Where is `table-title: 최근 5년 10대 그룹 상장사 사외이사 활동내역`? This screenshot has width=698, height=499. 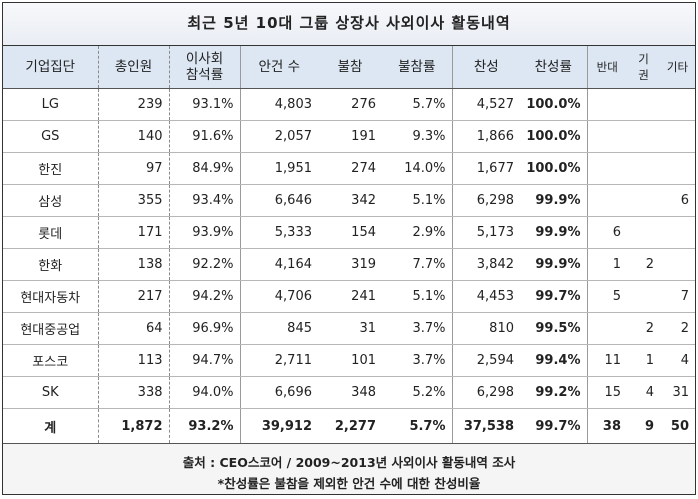
table-title: 최근 5년 10대 그룹 상장사 사외이사 활동내역 is located at coordinates (349, 24).